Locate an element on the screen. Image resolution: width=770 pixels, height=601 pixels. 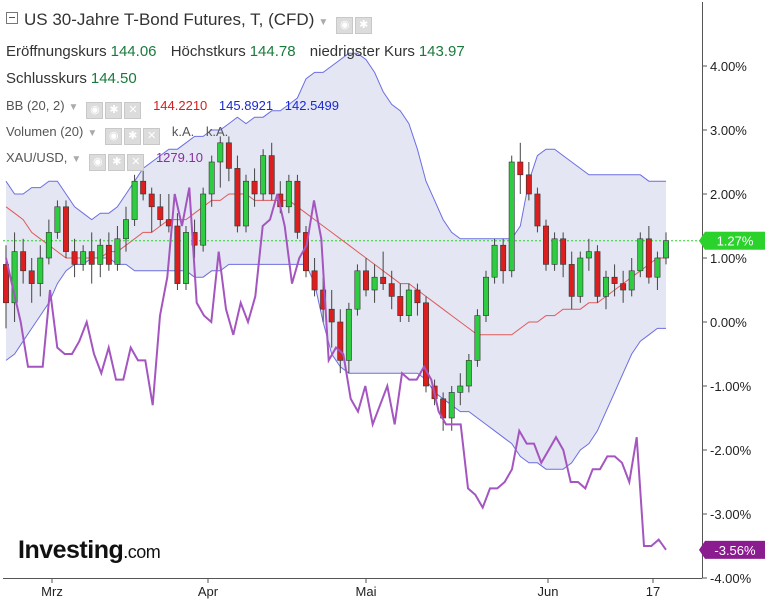
y-tick-label: -4.00% is located at coordinates (731, 578).